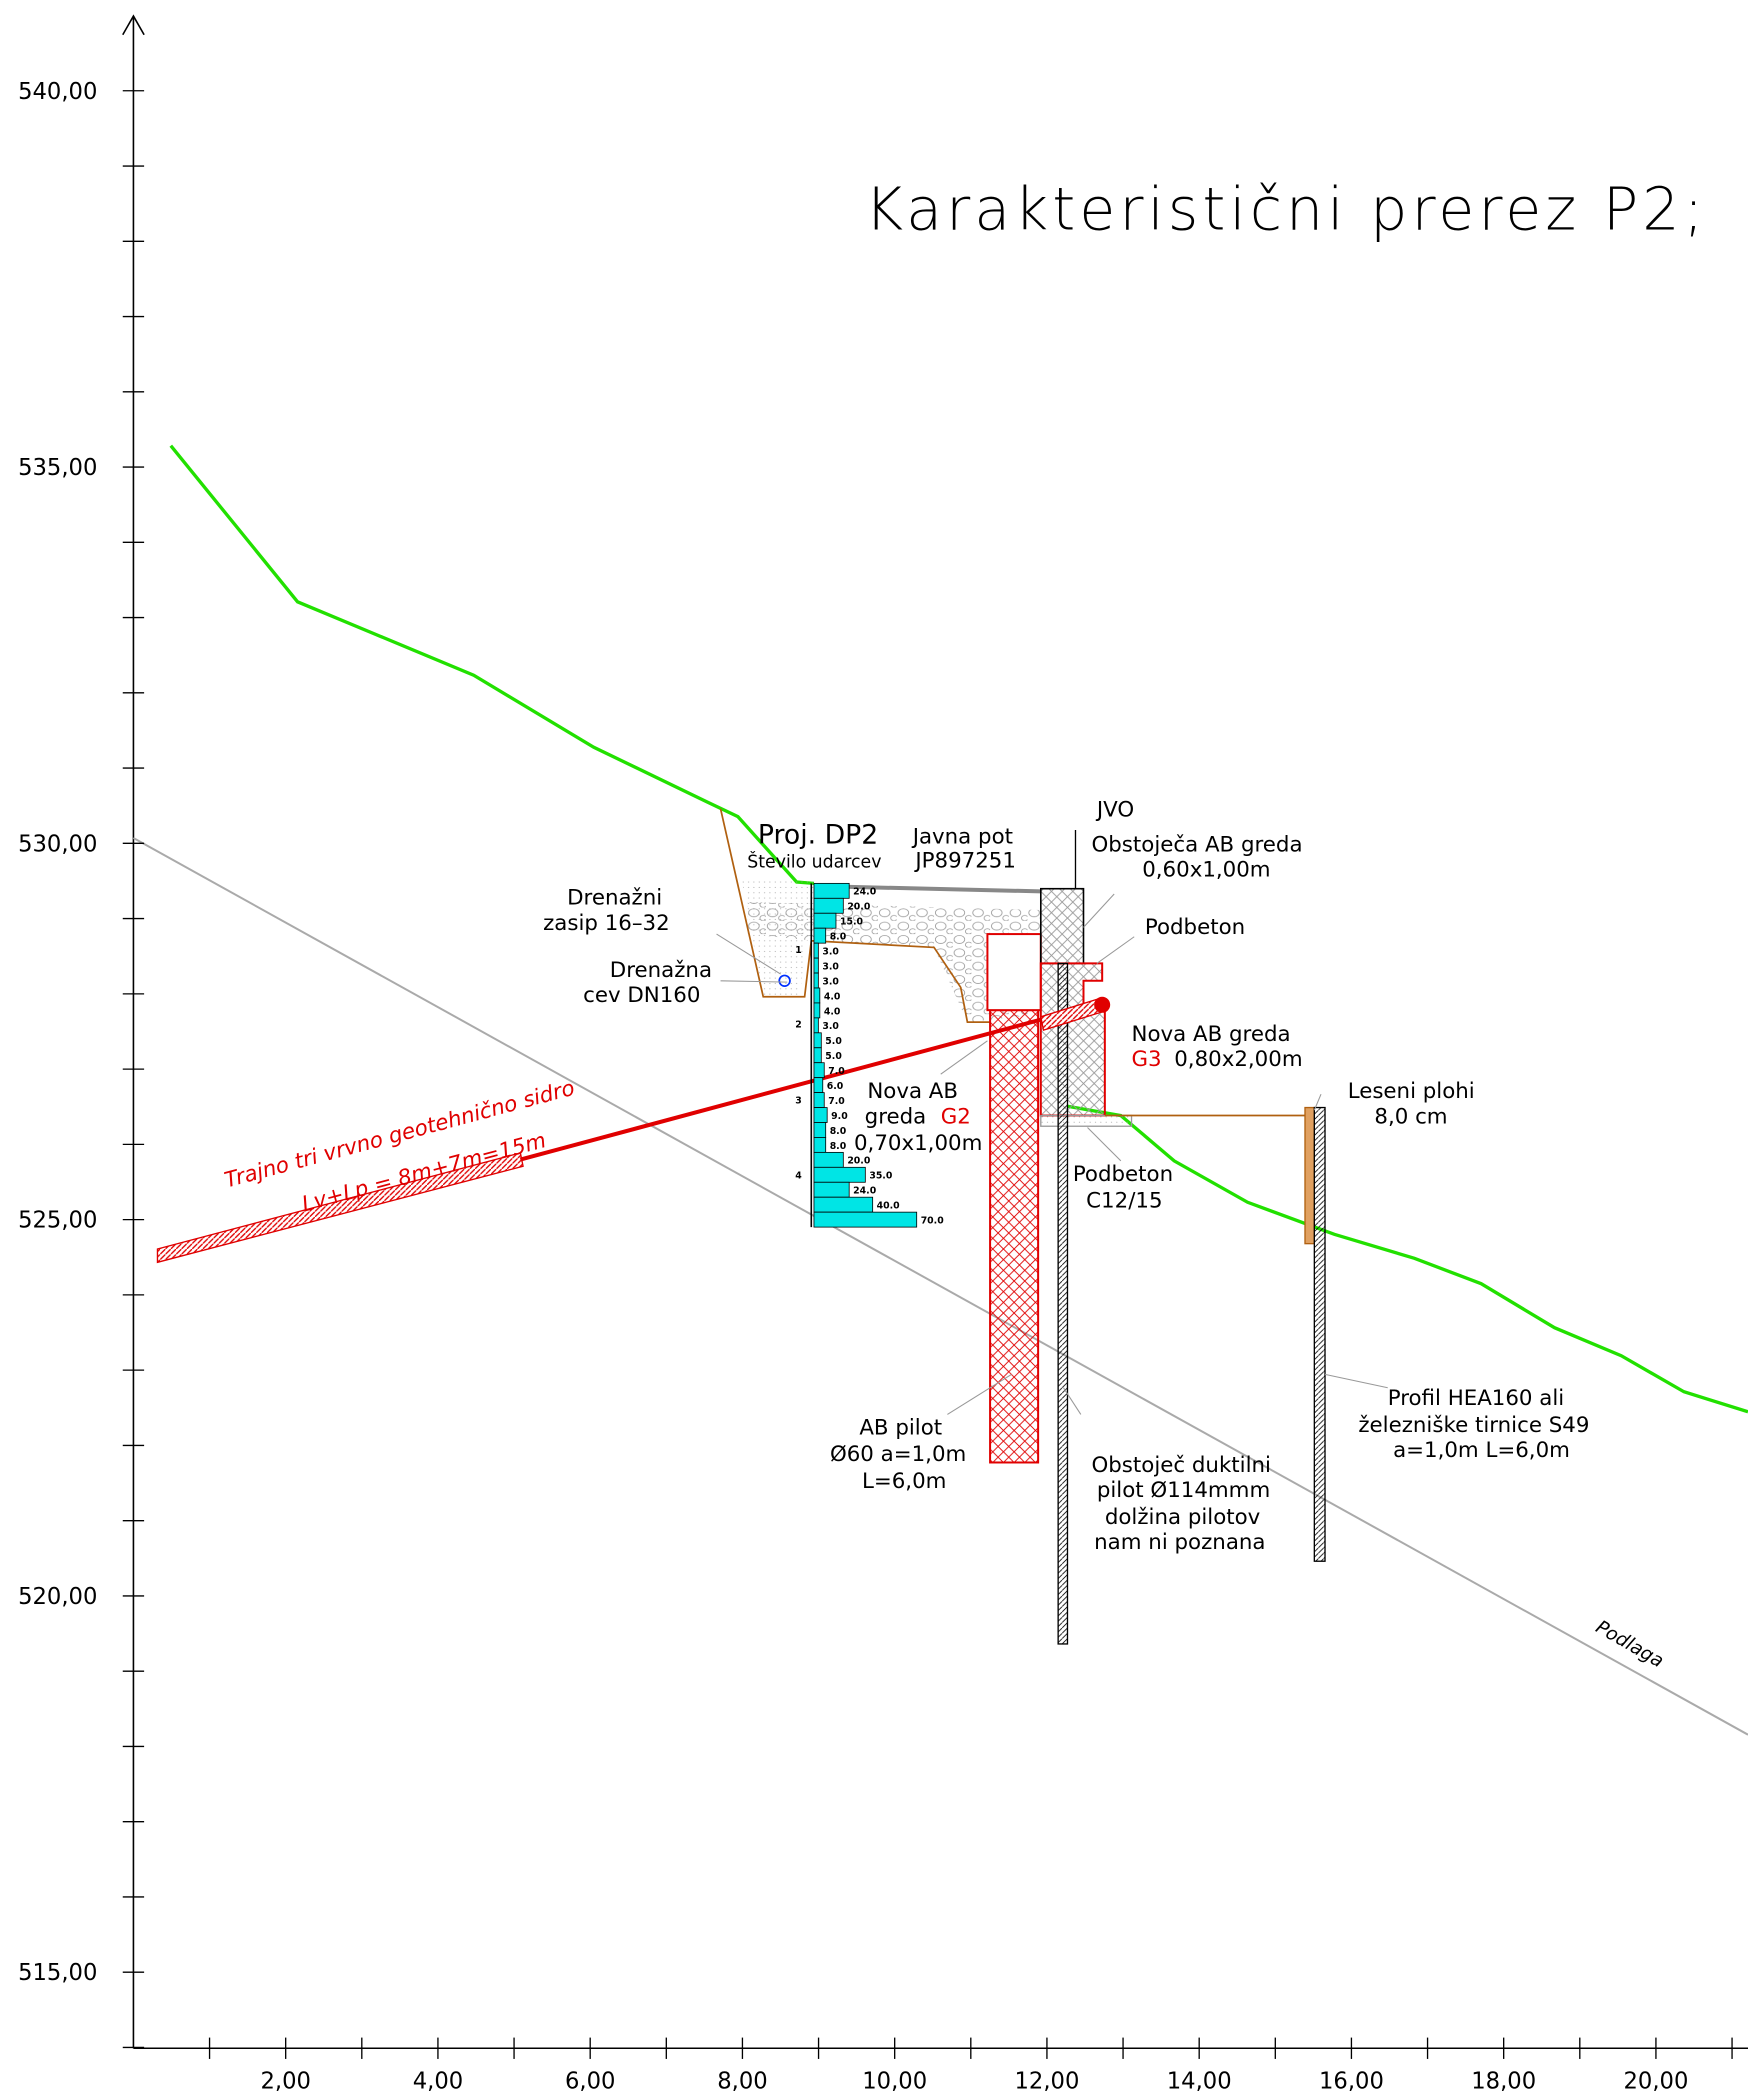 Image resolution: width=1748 pixels, height=2099 pixels. What do you see at coordinates (1206, 870) in the screenshot?
I see `label: 0,60x1,00m` at bounding box center [1206, 870].